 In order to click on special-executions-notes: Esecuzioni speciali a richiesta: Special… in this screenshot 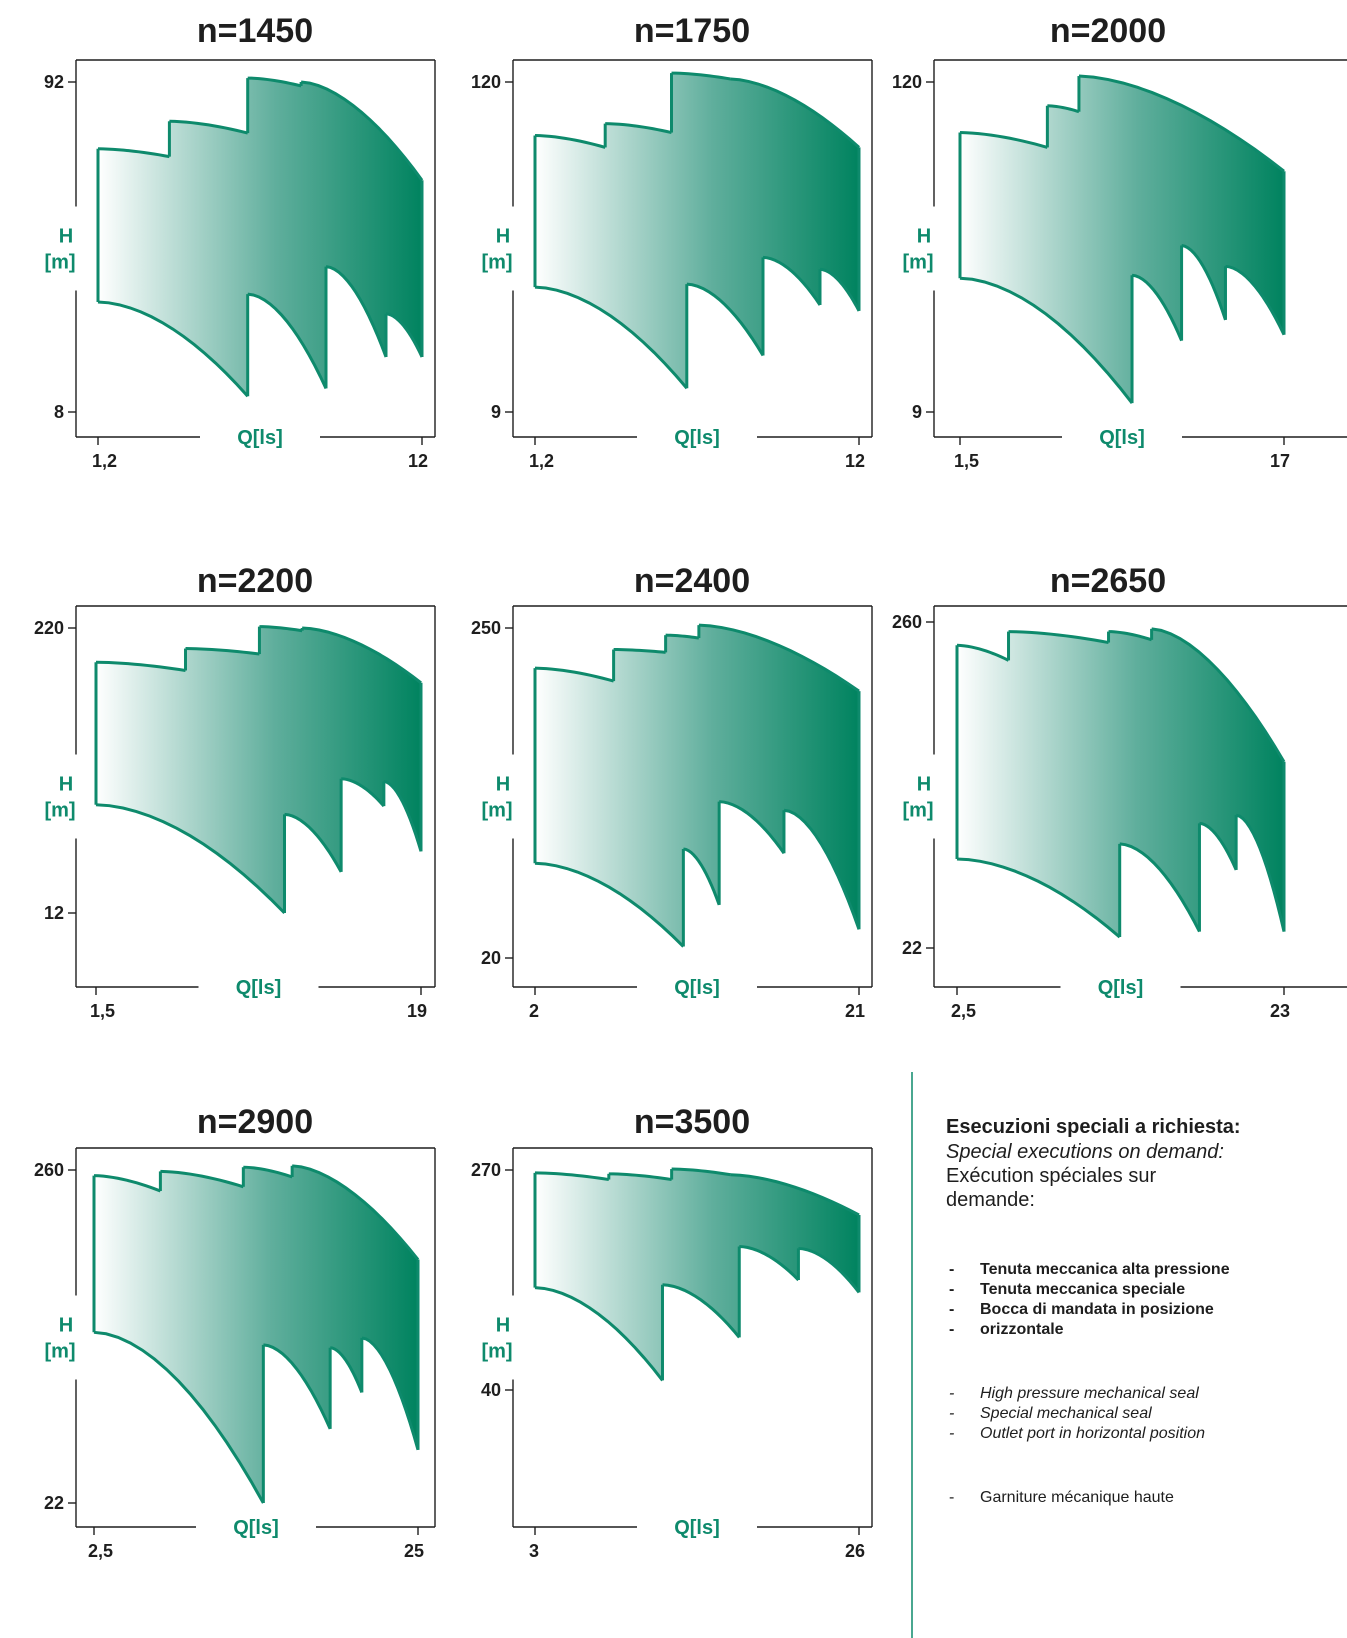, I will do `click(1146, 1312)`.